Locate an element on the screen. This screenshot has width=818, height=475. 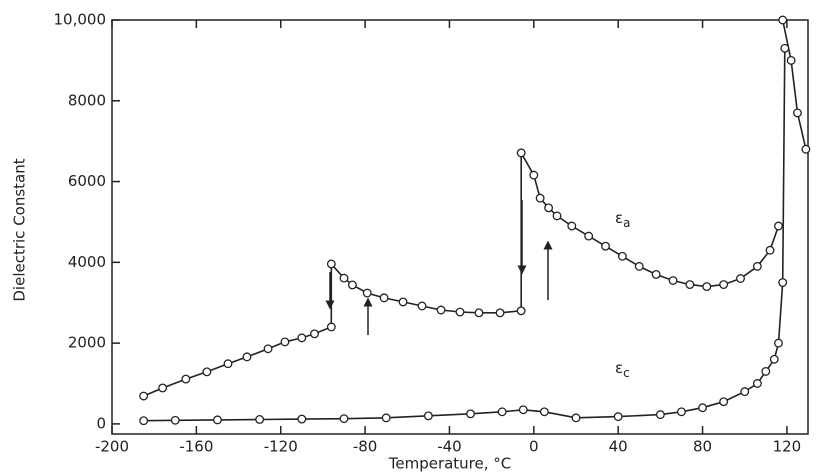
x-tick-label: -200 is located at coordinates (112, 447).